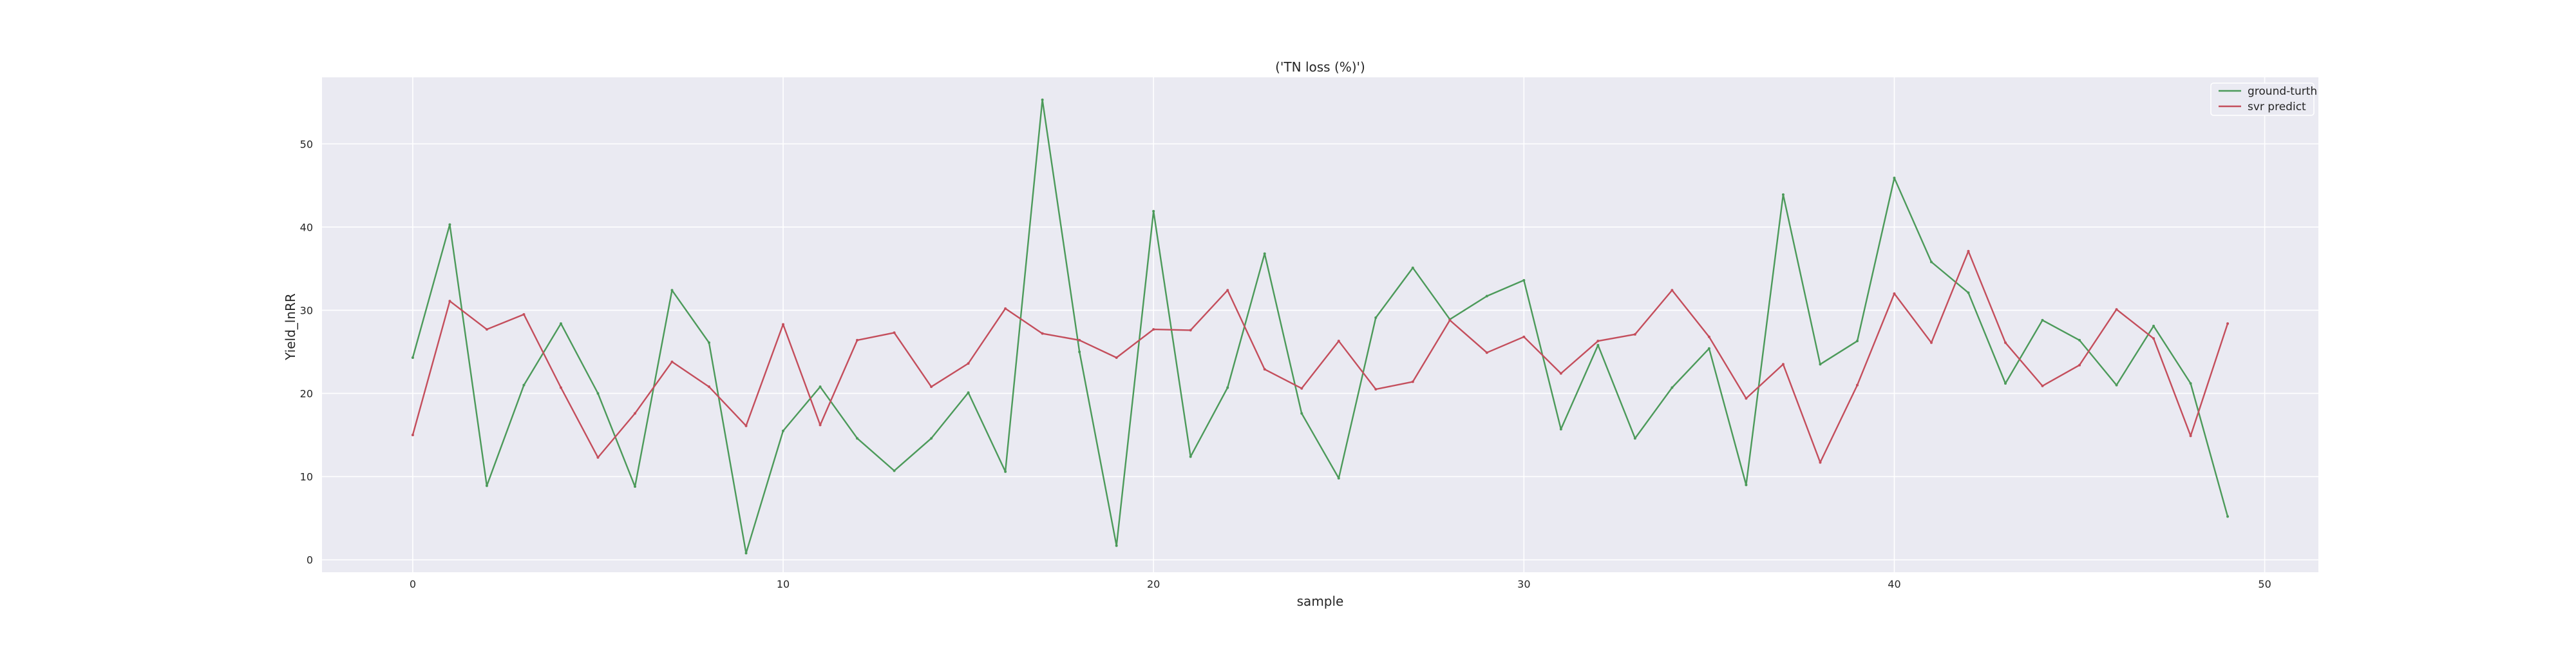 This screenshot has width=2576, height=647. Describe the element at coordinates (2282, 91) in the screenshot. I see `legend-label-ground-turth: ground-turth` at that location.